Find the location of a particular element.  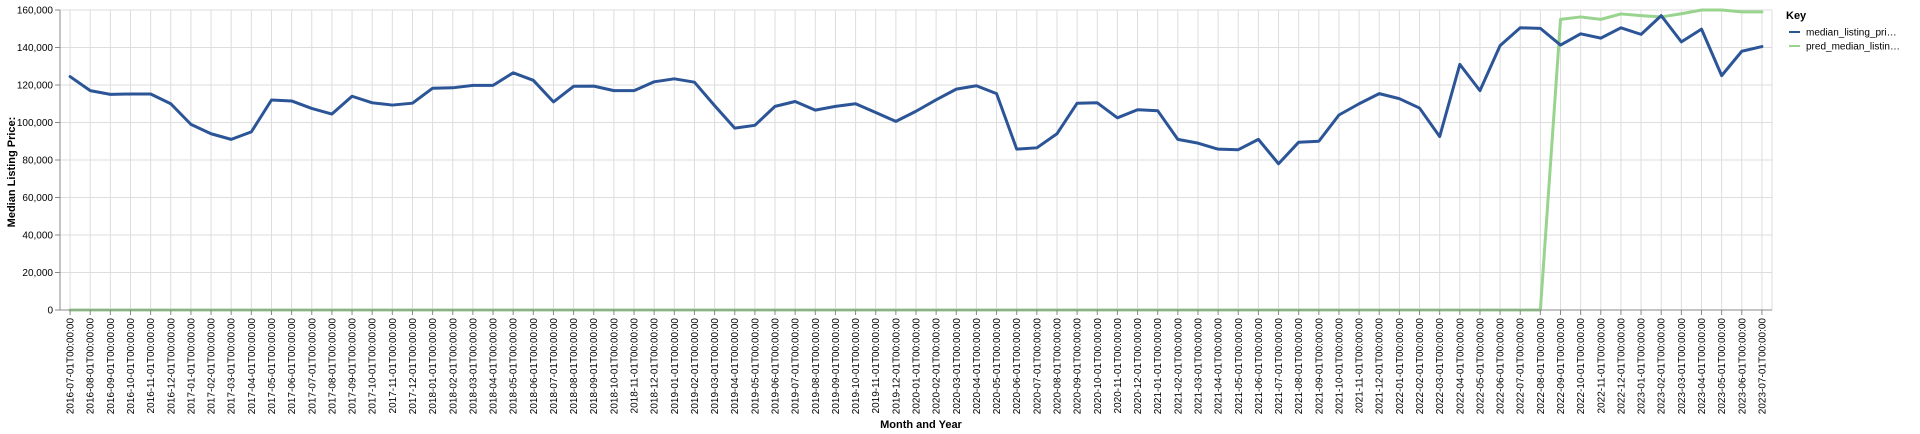

x-tick-label: 2019-02-01T00:00:00 is located at coordinates (695, 366).